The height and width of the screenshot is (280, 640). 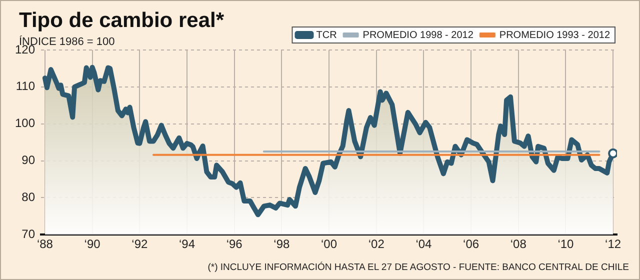 What do you see at coordinates (329, 244) in the screenshot?
I see `x-tick-label: ‘00` at bounding box center [329, 244].